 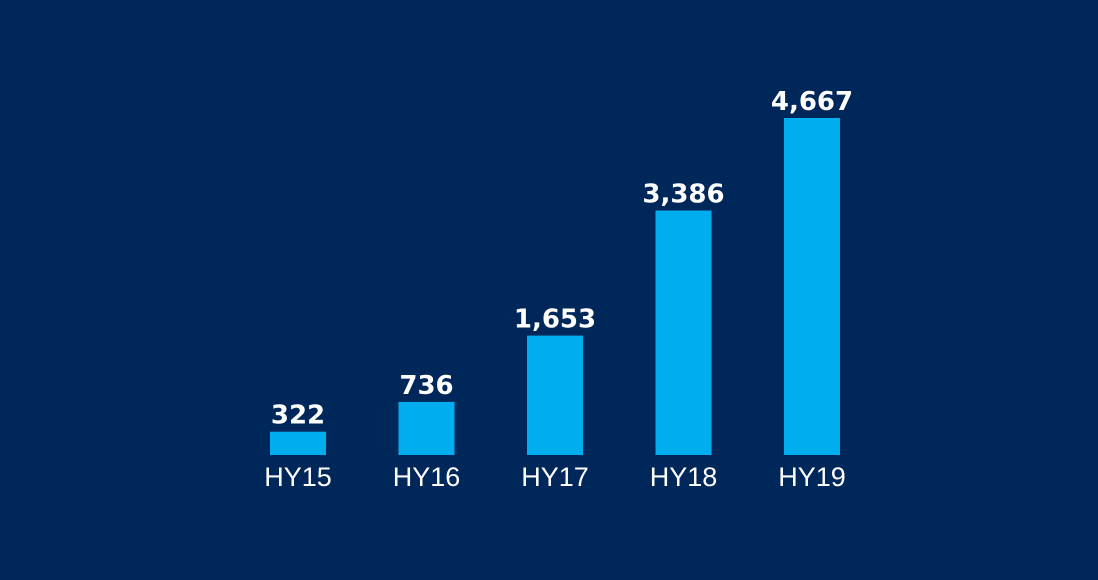 I want to click on category-label-hy19: HY19, so click(x=812, y=477).